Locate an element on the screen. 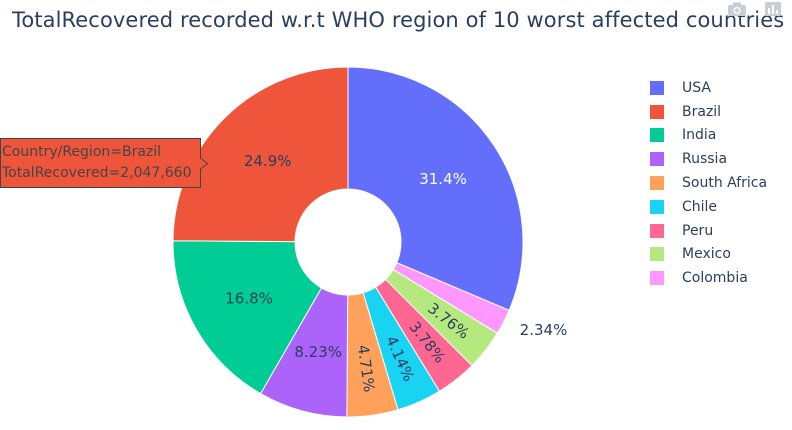  legend-label: Russia is located at coordinates (705, 159).